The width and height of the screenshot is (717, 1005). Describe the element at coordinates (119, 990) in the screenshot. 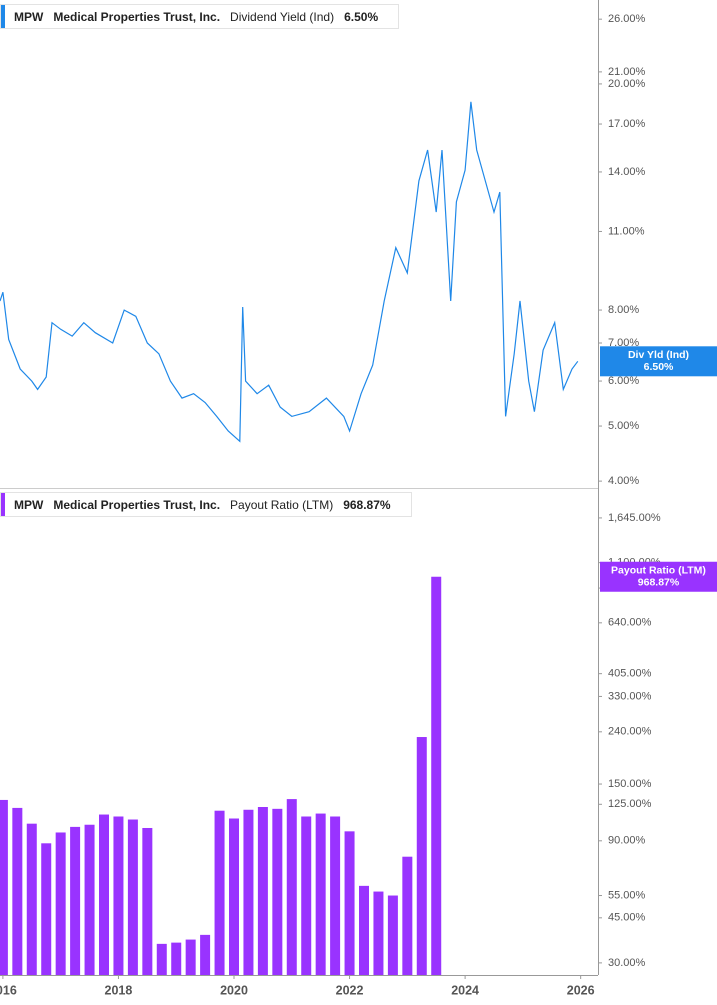

I see `x-tick-label: 2018` at that location.